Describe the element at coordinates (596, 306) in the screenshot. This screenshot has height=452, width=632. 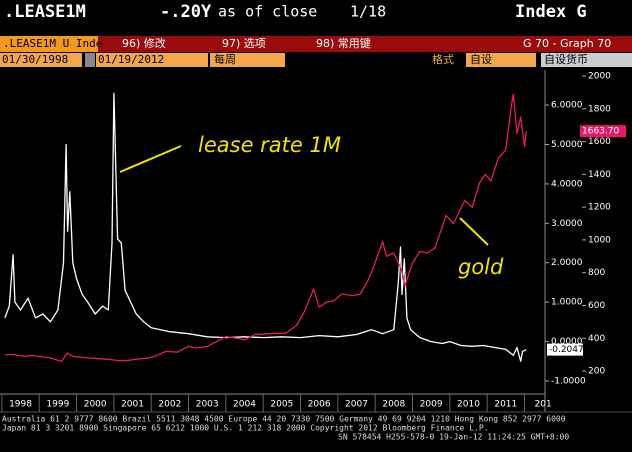
I see `y2-tick-label: 600` at that location.